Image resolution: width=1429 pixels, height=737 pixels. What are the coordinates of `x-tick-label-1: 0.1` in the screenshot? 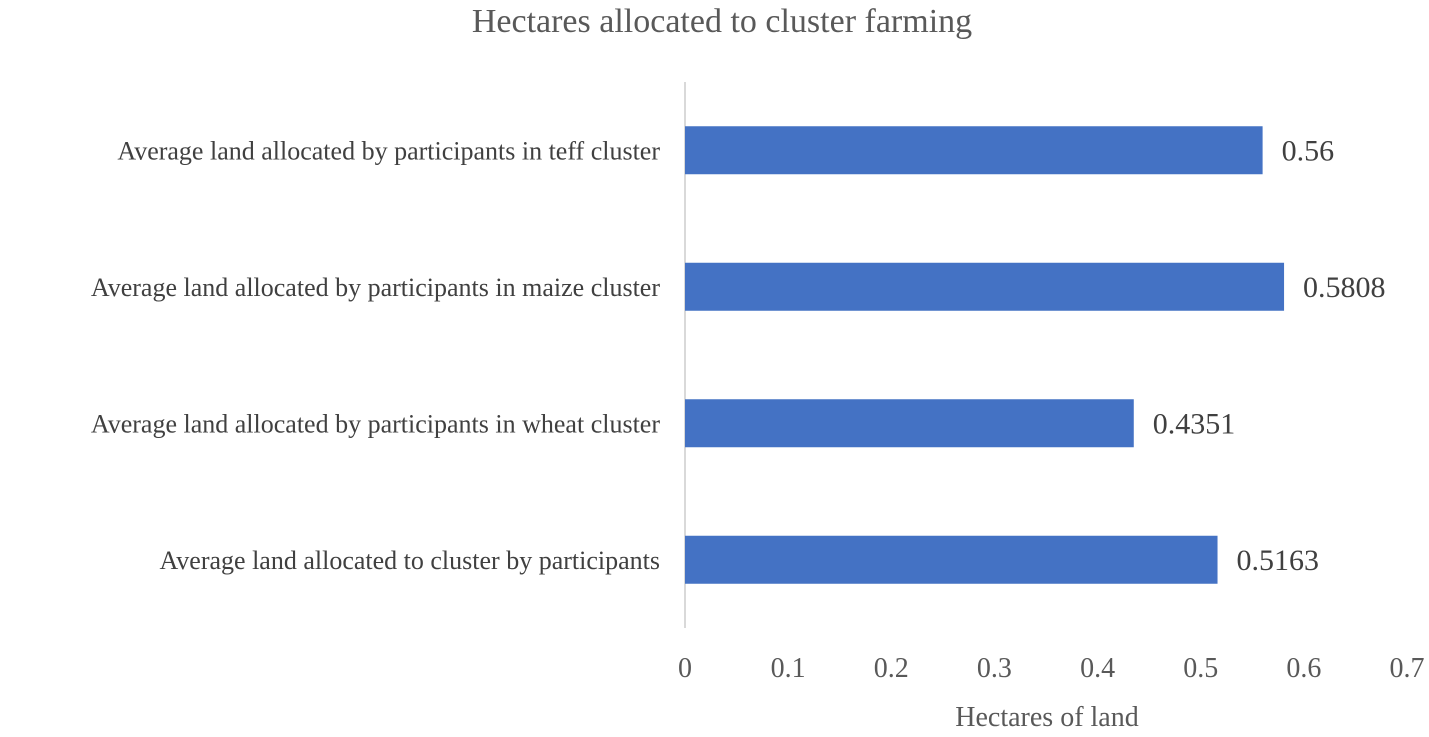 It's located at (788, 668).